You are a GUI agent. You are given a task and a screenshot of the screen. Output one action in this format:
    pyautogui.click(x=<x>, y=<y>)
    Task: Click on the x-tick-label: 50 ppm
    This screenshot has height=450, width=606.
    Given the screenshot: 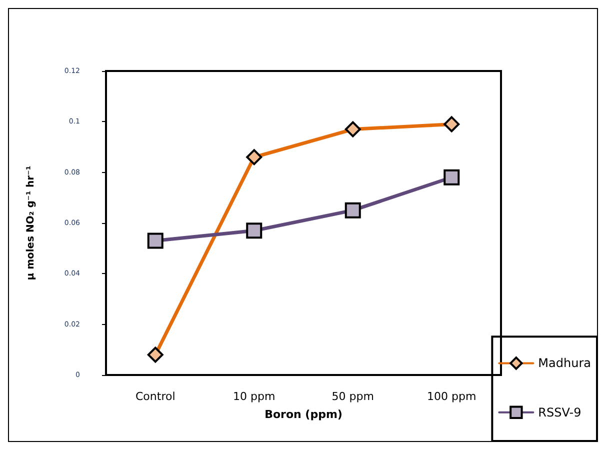 What is the action you would take?
    pyautogui.click(x=353, y=396)
    